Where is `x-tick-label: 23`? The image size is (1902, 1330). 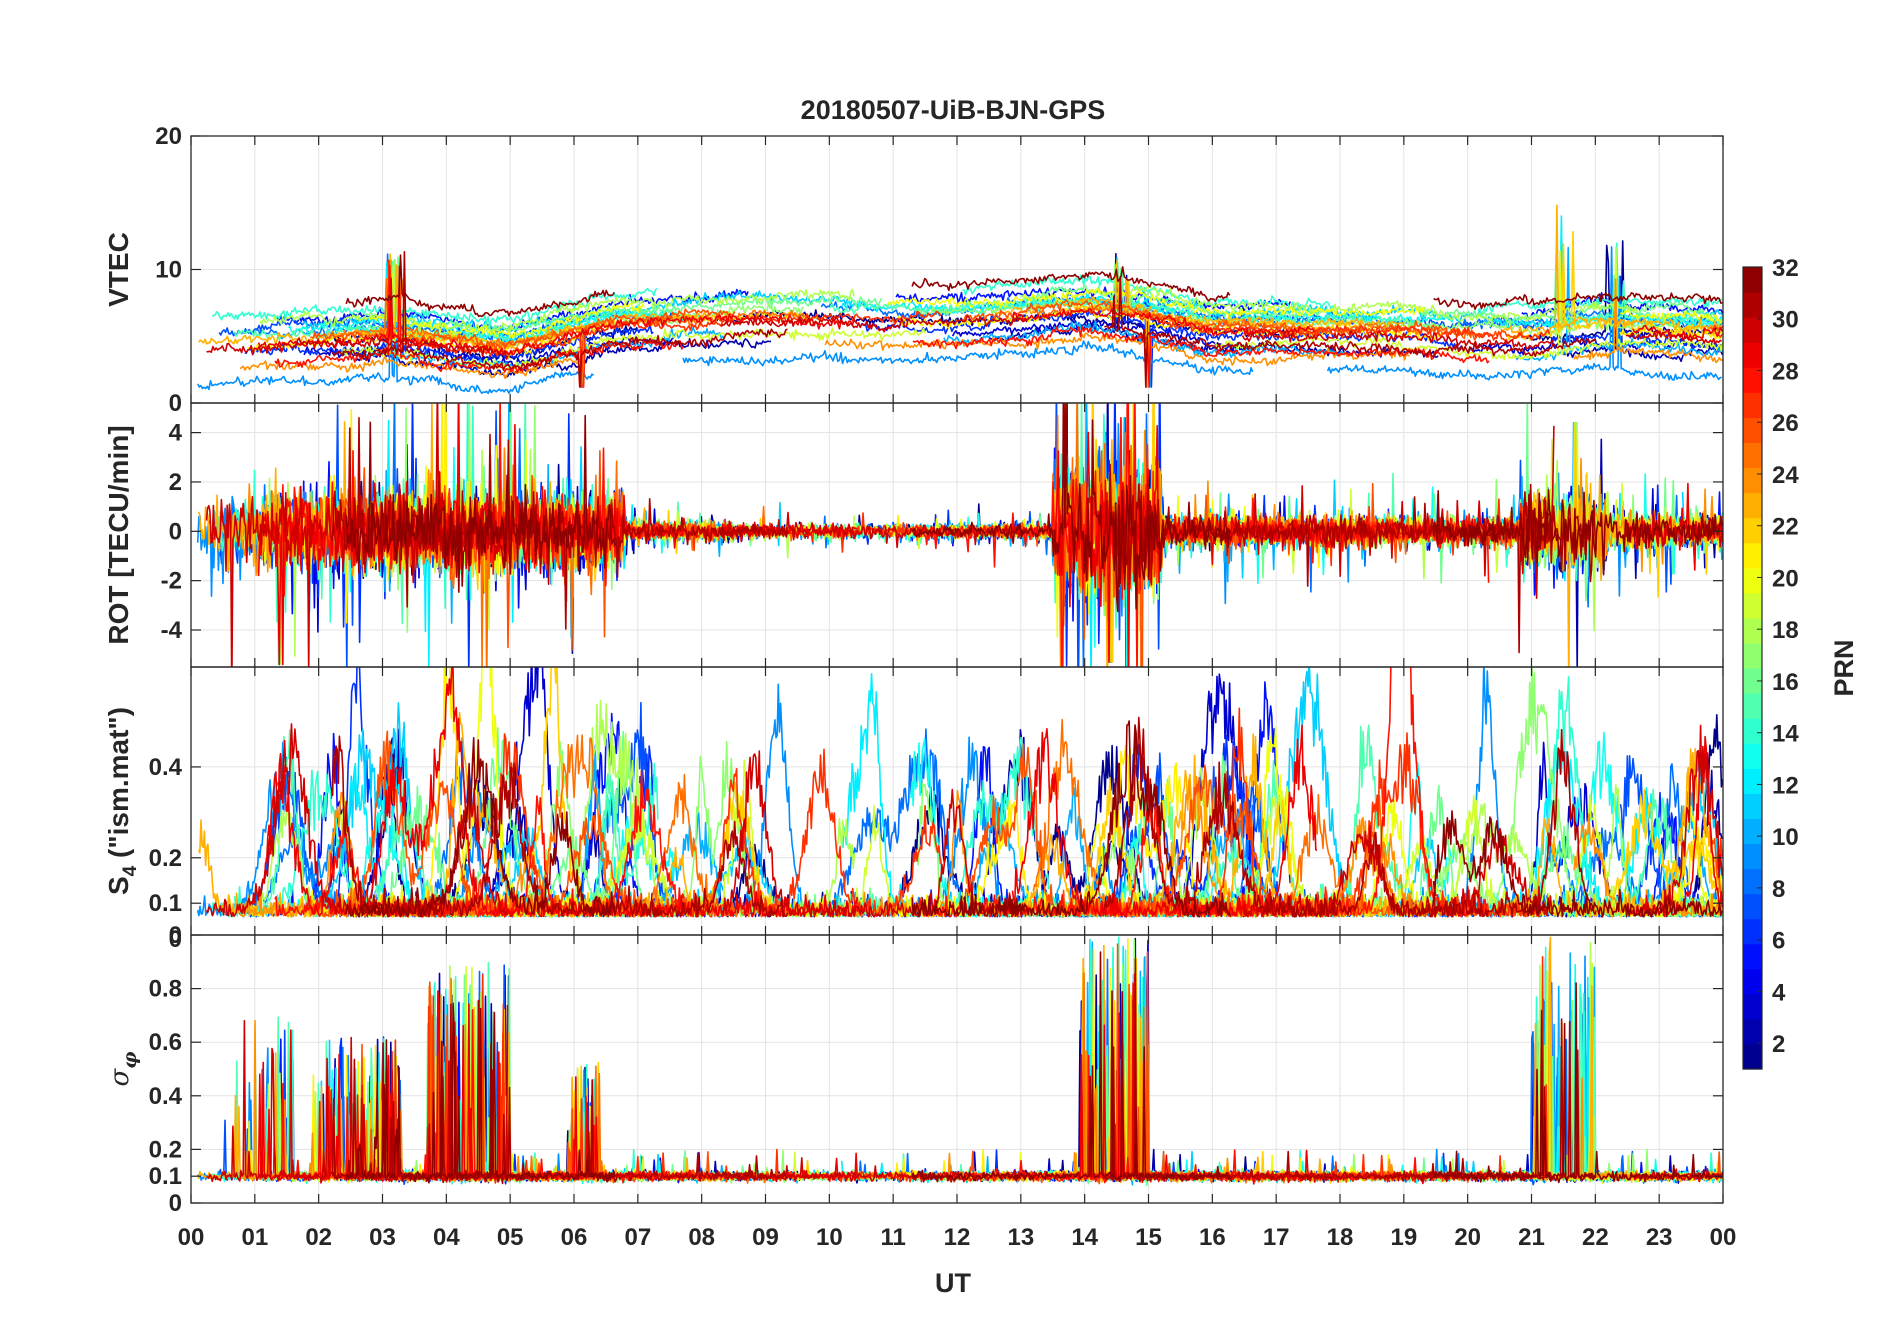 x-tick-label: 23 is located at coordinates (1659, 1237).